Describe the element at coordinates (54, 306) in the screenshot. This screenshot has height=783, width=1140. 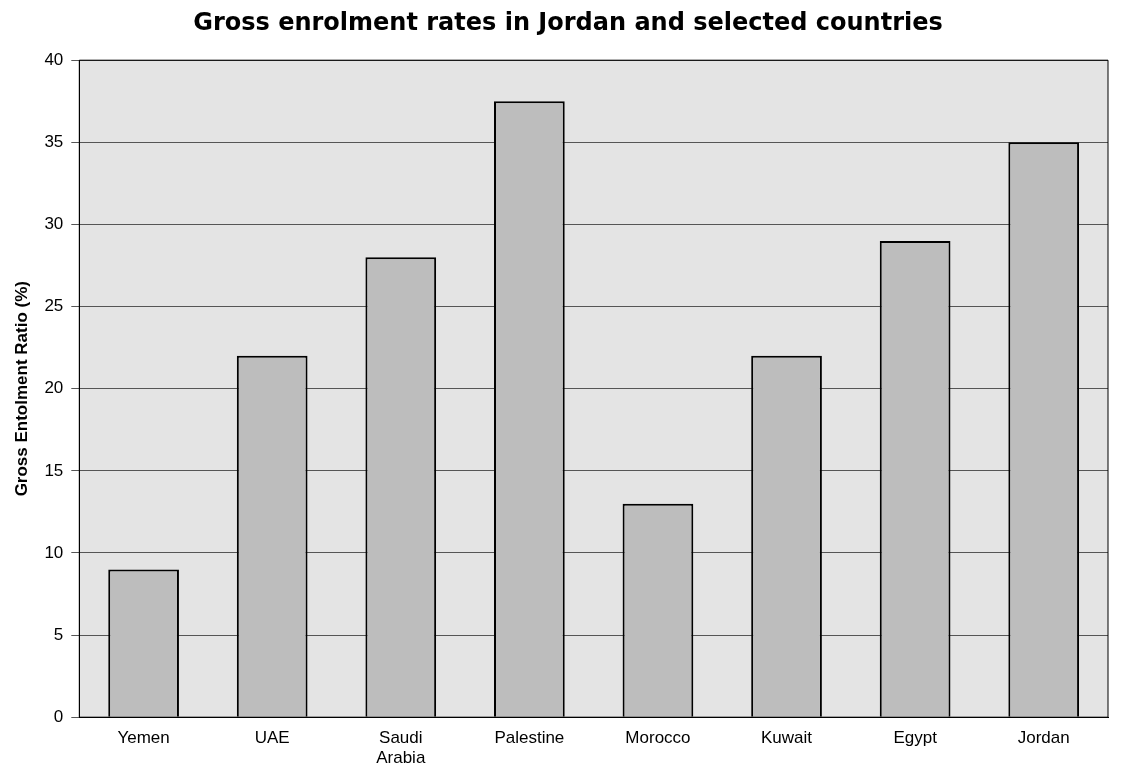
I see `y-tick-label: 25` at that location.